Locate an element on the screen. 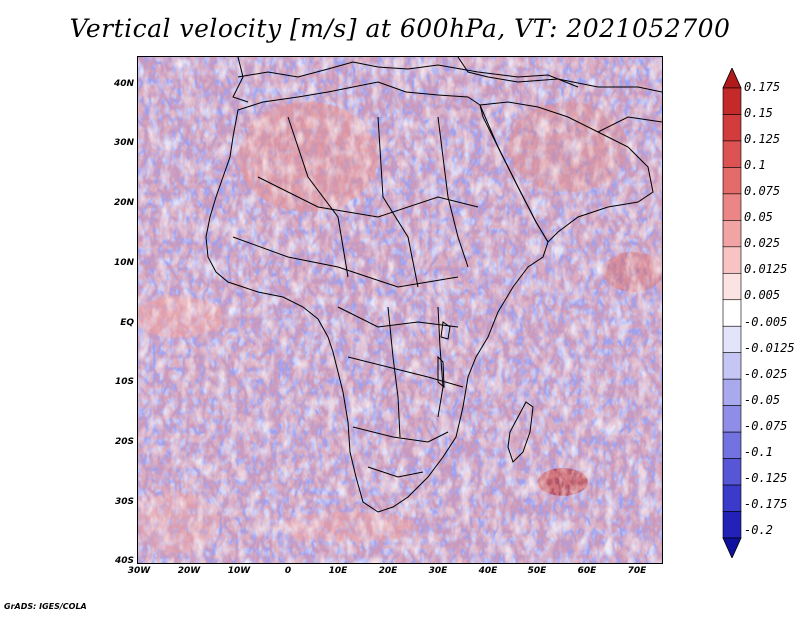 Image resolution: width=800 pixels, height=618 pixels. colorbar-level-label: 0.075 is located at coordinates (762, 191).